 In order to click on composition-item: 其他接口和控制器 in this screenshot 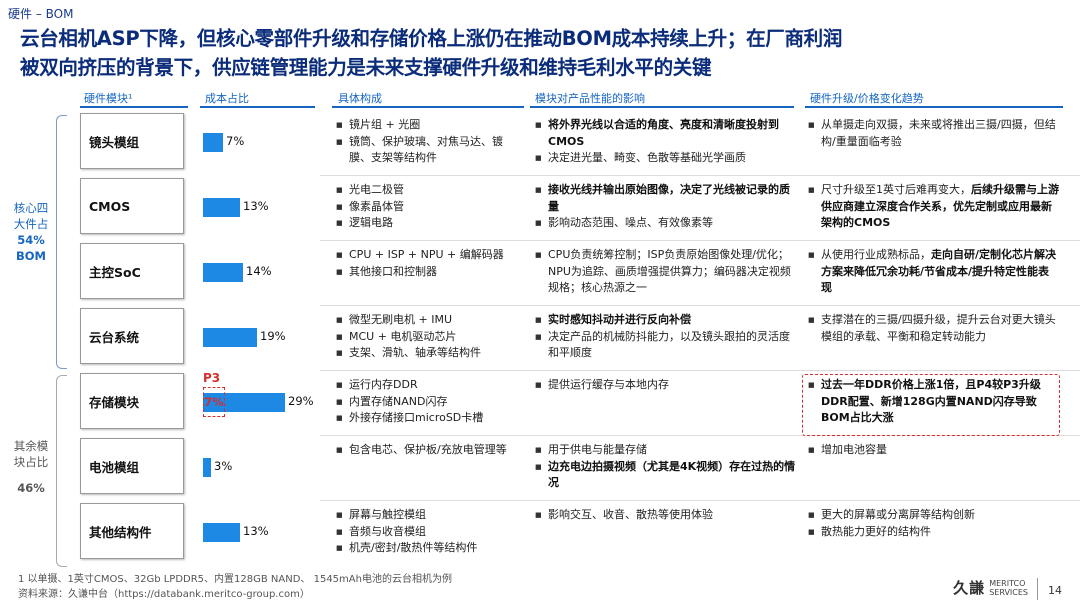, I will do `click(430, 272)`.